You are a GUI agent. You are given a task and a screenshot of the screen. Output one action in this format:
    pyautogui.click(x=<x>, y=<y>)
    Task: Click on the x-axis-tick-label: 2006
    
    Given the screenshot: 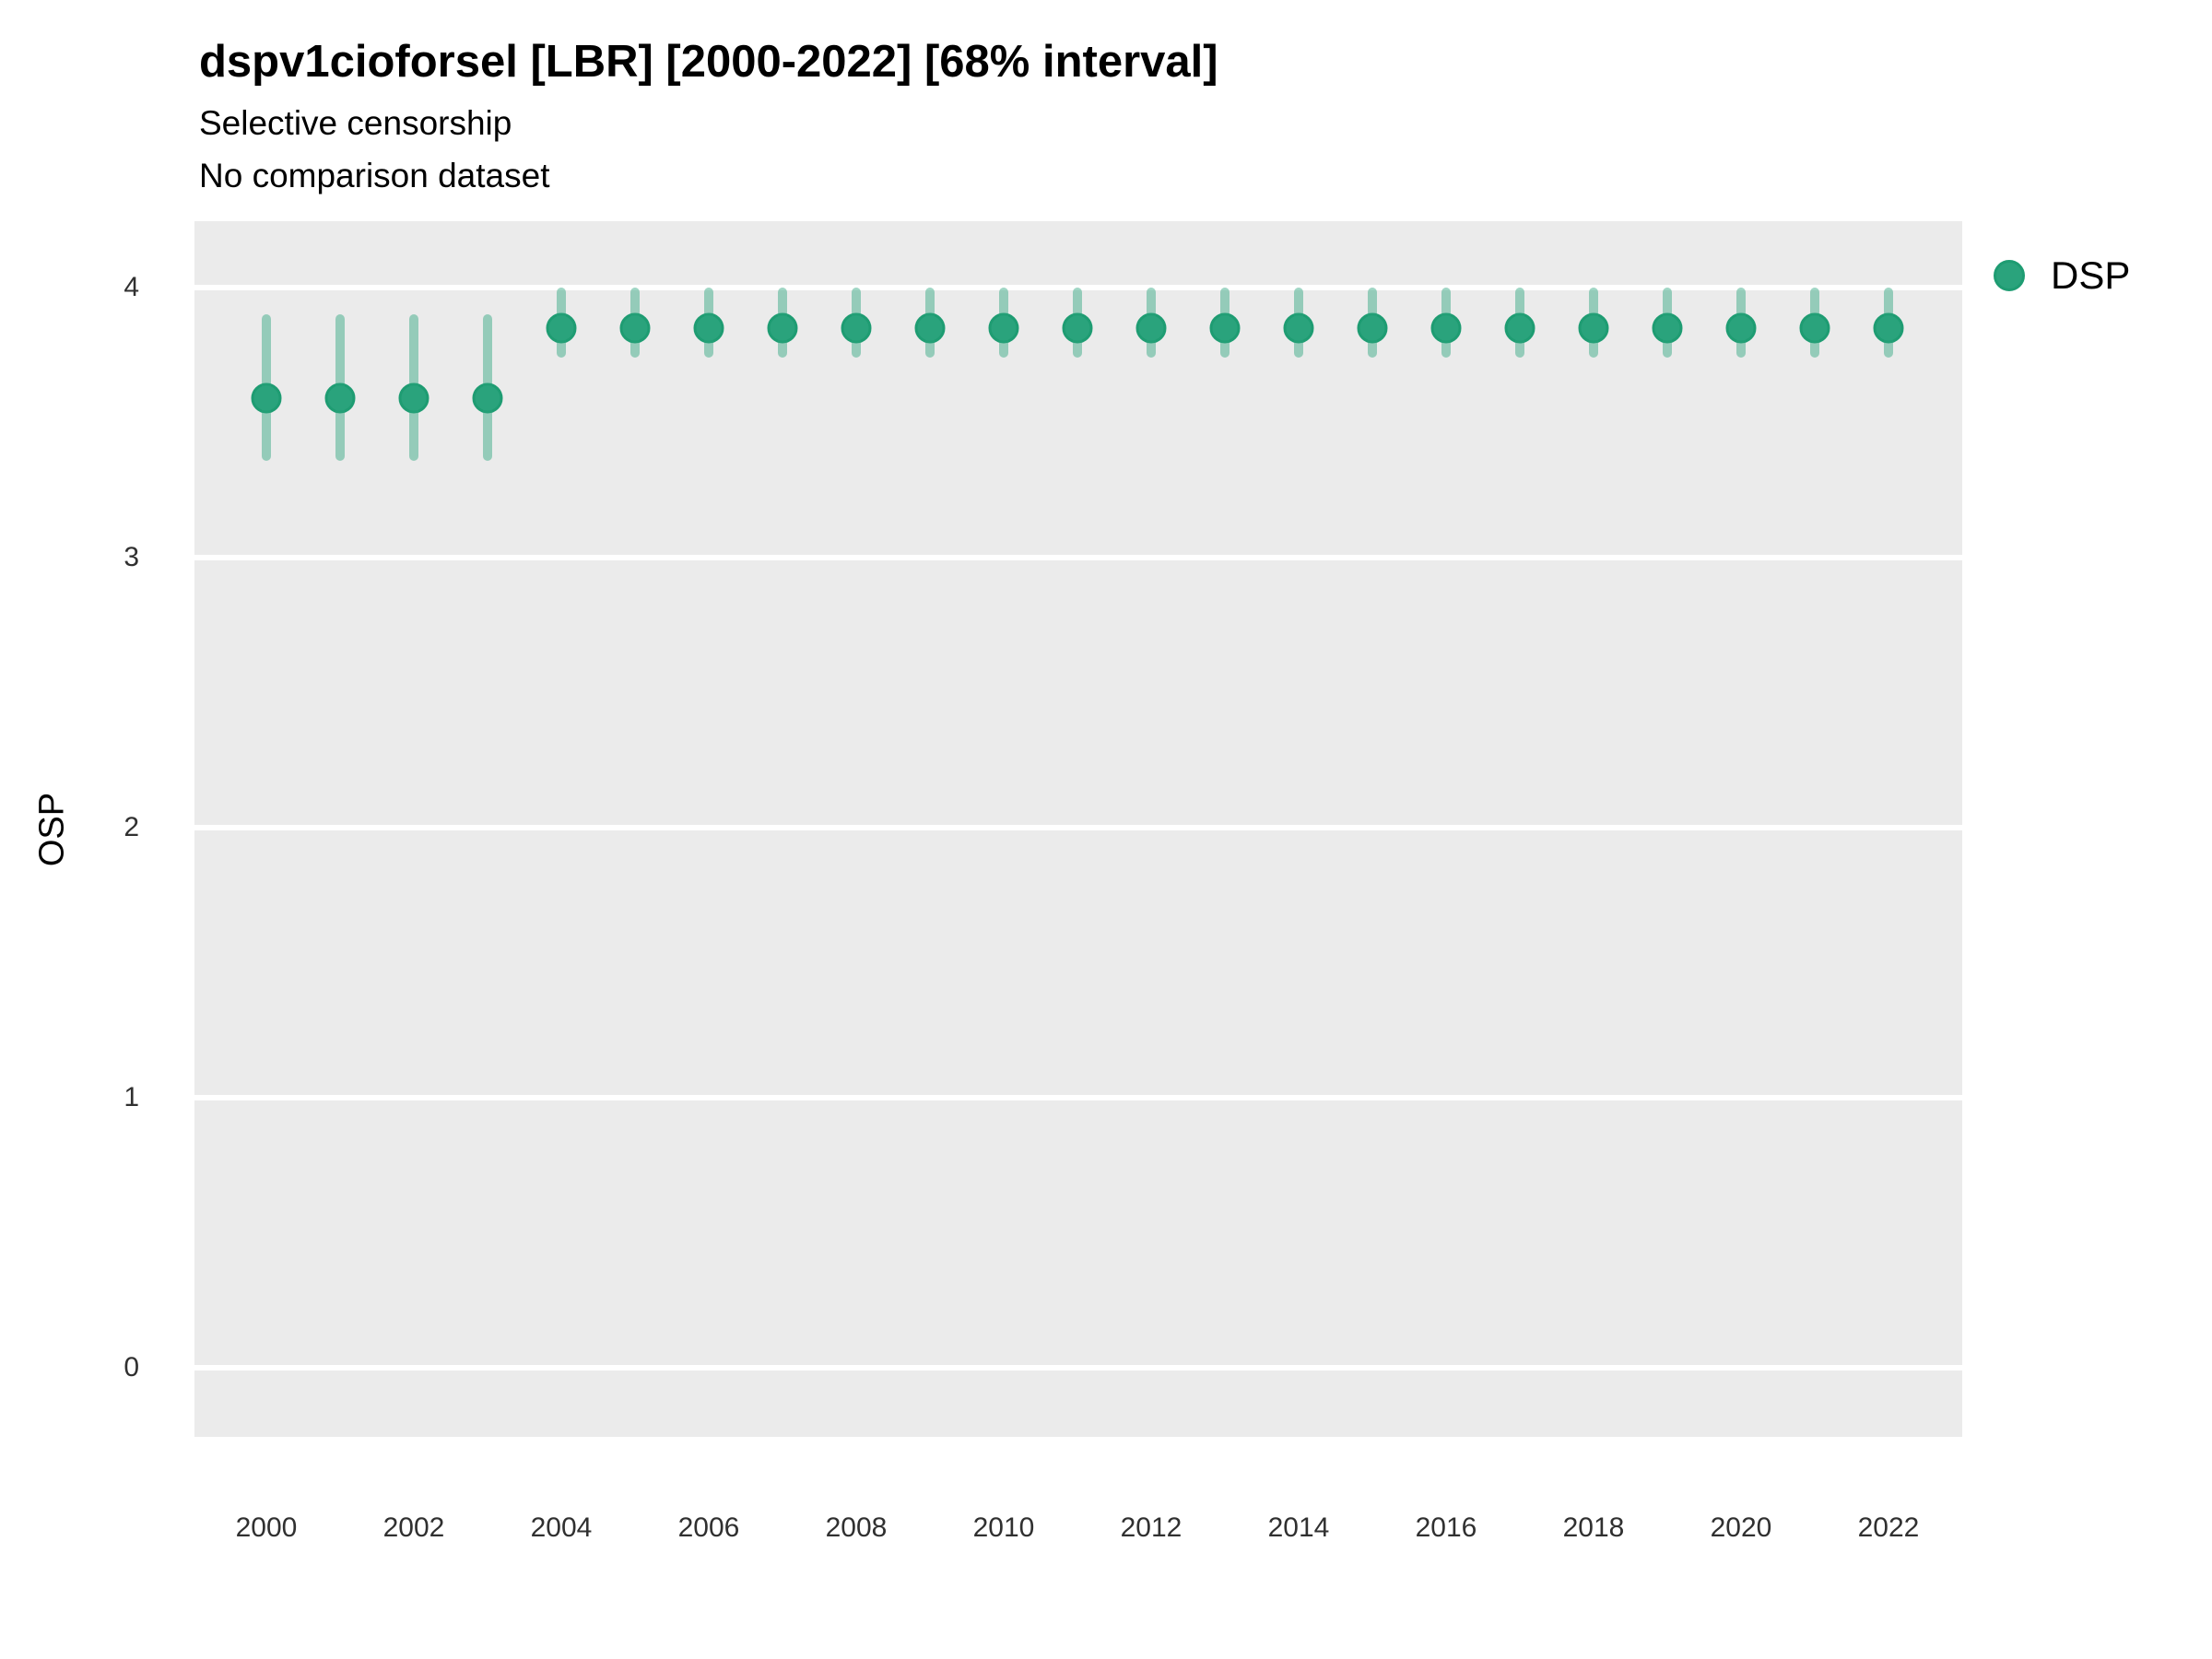 What is the action you would take?
    pyautogui.click(x=708, y=1527)
    